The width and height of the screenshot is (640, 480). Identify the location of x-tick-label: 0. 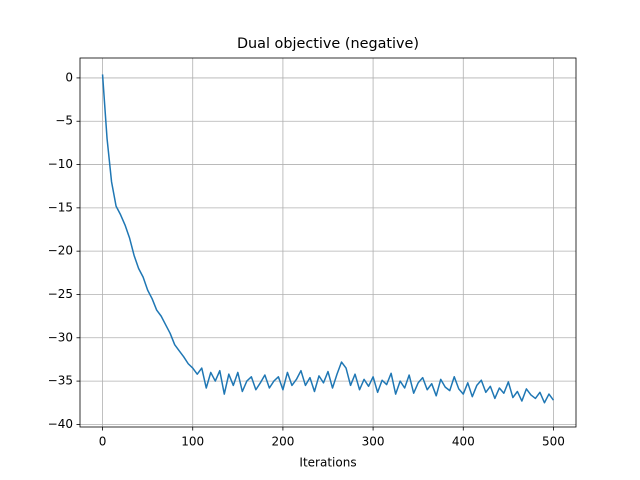
(103, 442).